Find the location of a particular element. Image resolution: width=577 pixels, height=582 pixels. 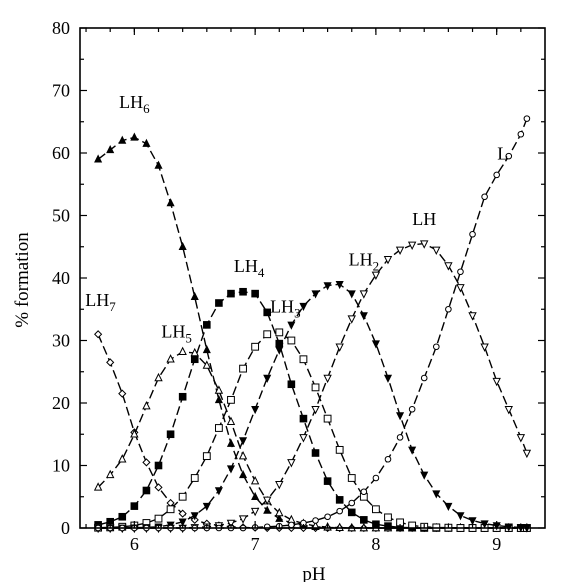

series-label: LH7 is located at coordinates (100, 302).